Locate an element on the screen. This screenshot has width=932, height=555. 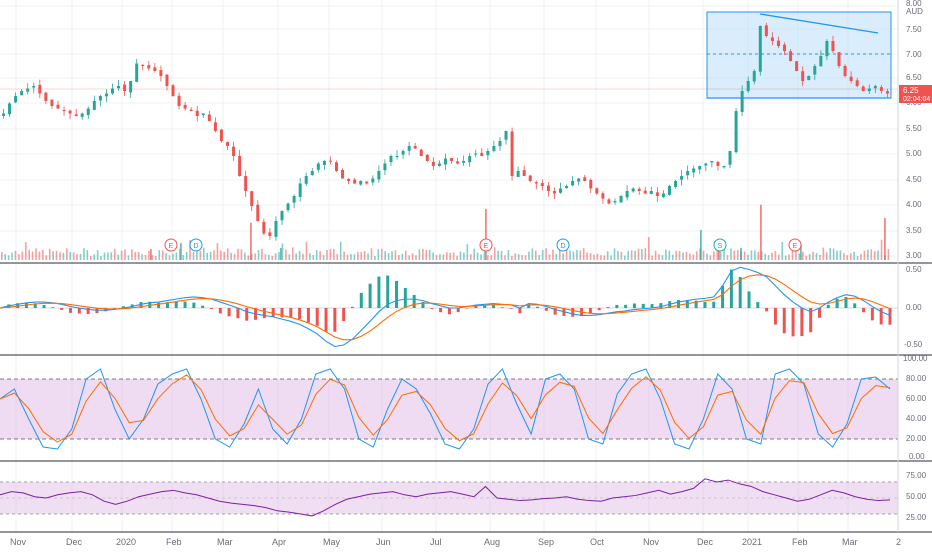
trend-line is located at coordinates (819, 23).